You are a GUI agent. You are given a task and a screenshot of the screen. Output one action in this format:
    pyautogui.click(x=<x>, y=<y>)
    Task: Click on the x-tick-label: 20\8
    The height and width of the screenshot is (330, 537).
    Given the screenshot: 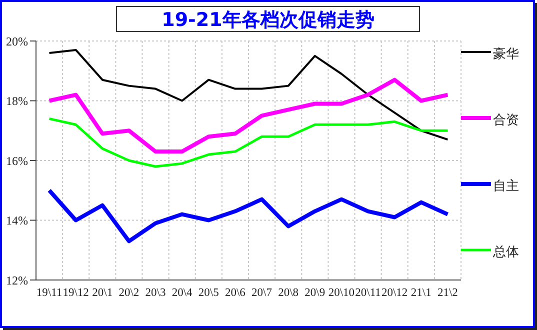 What is the action you would take?
    pyautogui.click(x=288, y=293)
    